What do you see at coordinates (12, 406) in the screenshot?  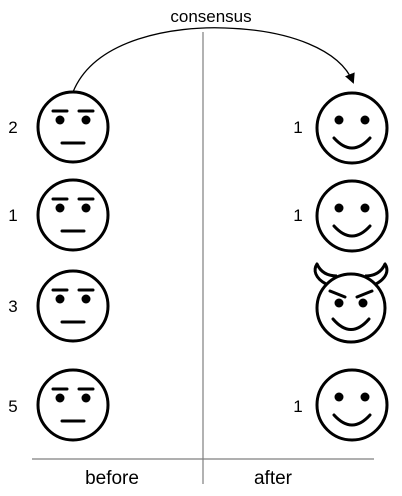 I see `before-count-4: 5` at bounding box center [12, 406].